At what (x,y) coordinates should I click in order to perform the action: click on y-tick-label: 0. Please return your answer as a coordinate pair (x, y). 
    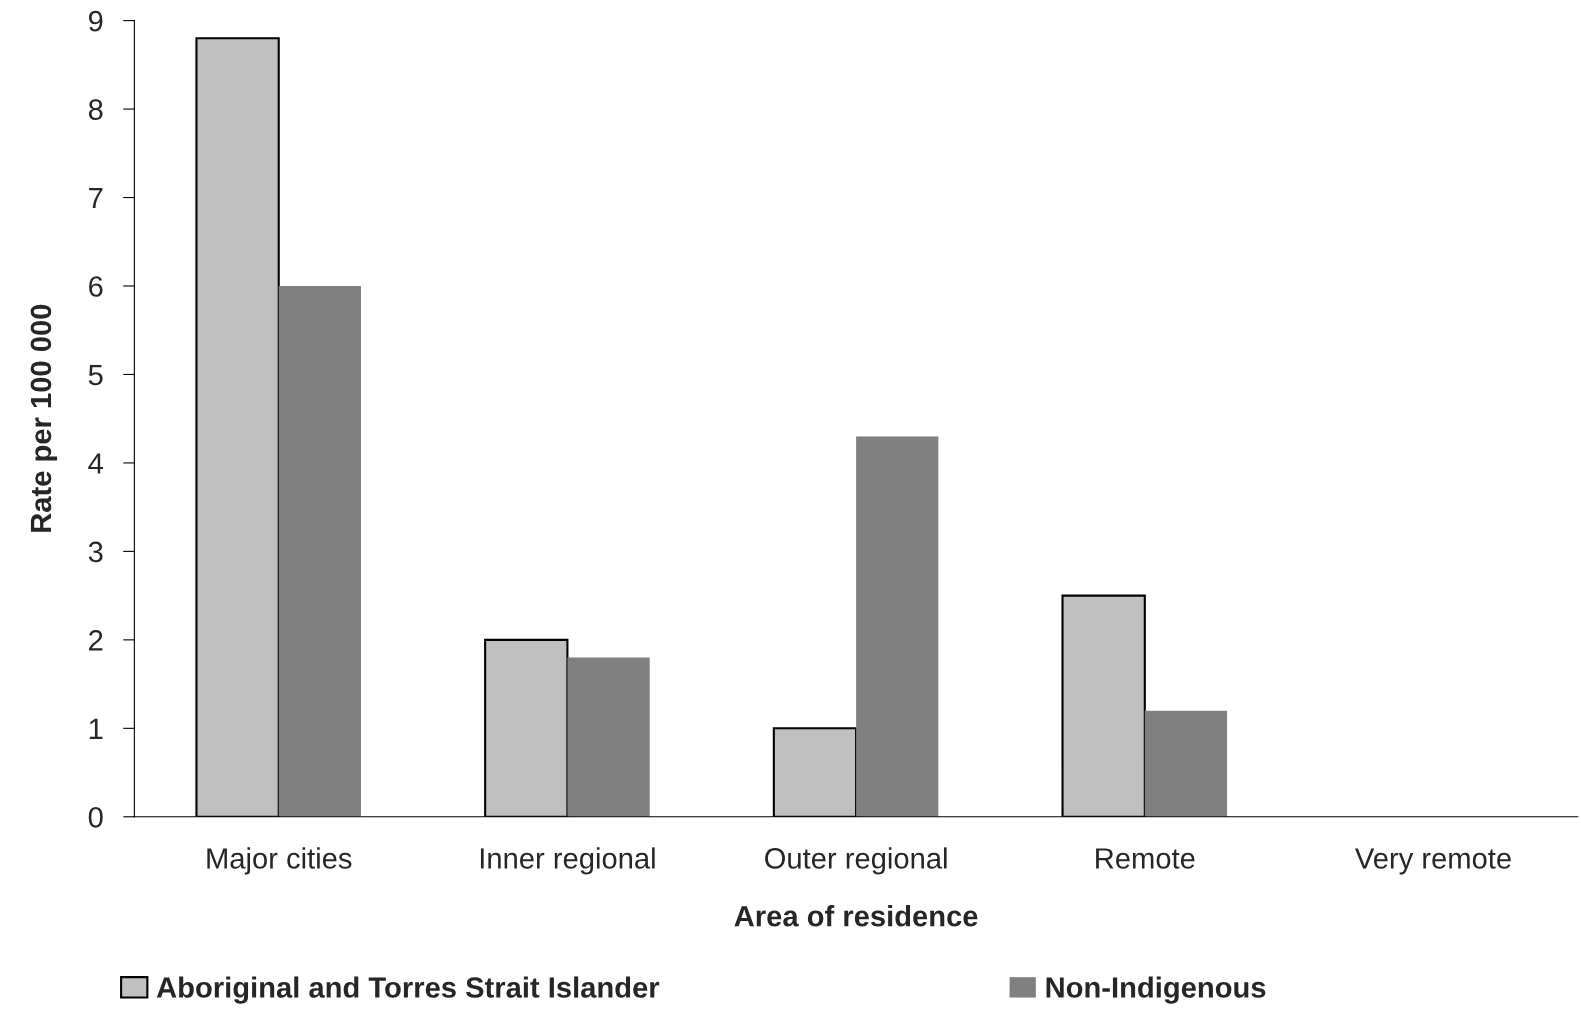
    Looking at the image, I should click on (95, 817).